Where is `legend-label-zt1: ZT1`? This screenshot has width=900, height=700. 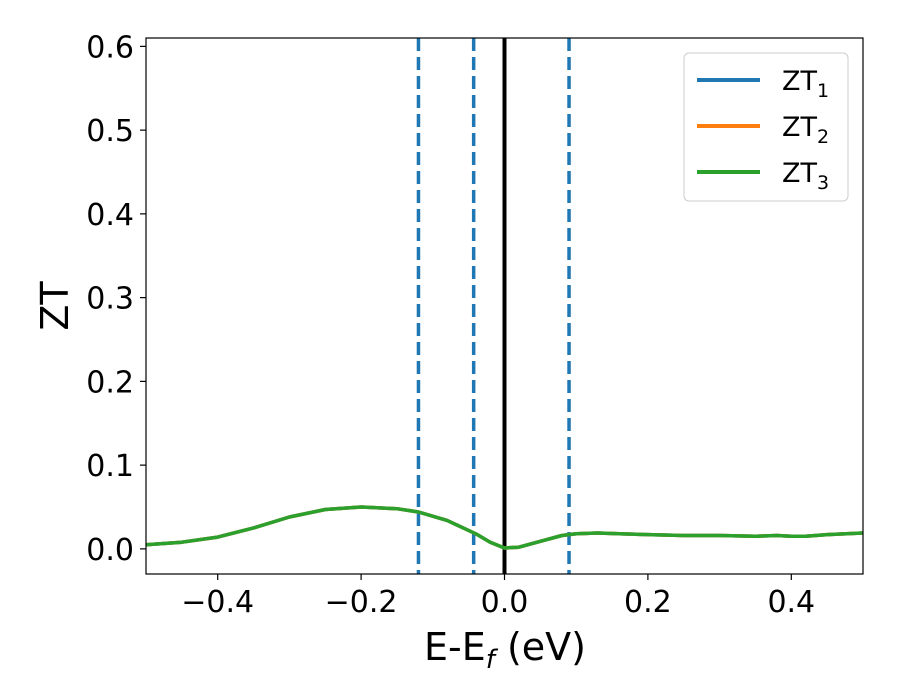
legend-label-zt1: ZT1 is located at coordinates (805, 84).